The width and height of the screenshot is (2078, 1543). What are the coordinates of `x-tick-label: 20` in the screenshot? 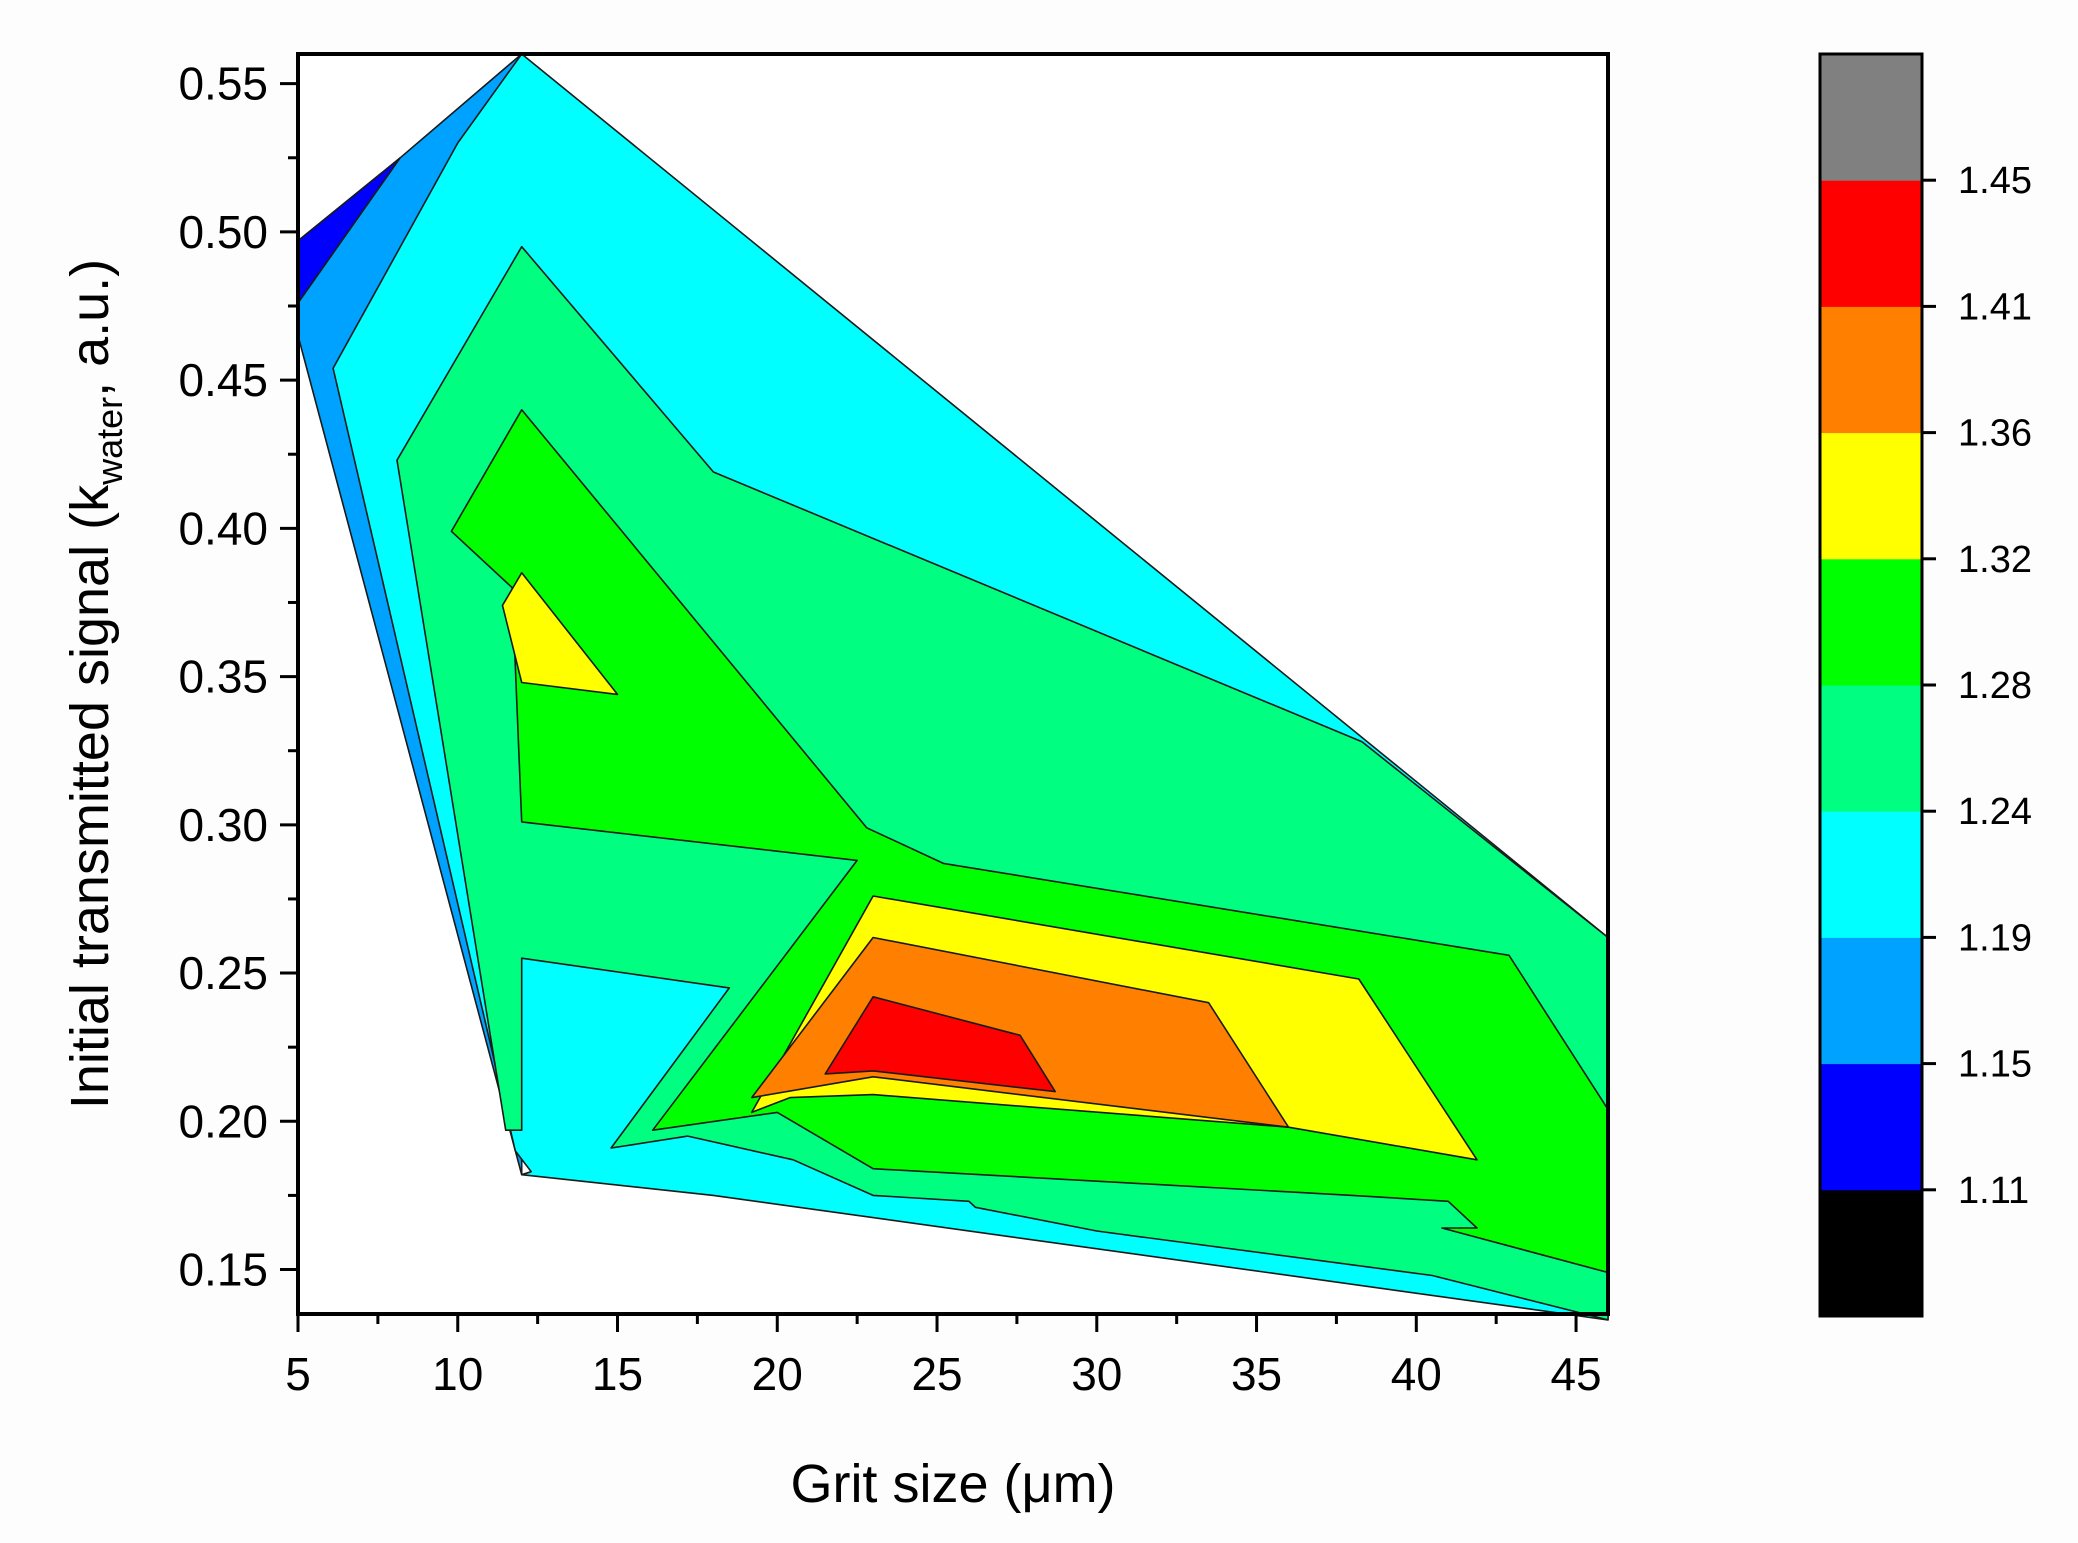 It's located at (777, 1374).